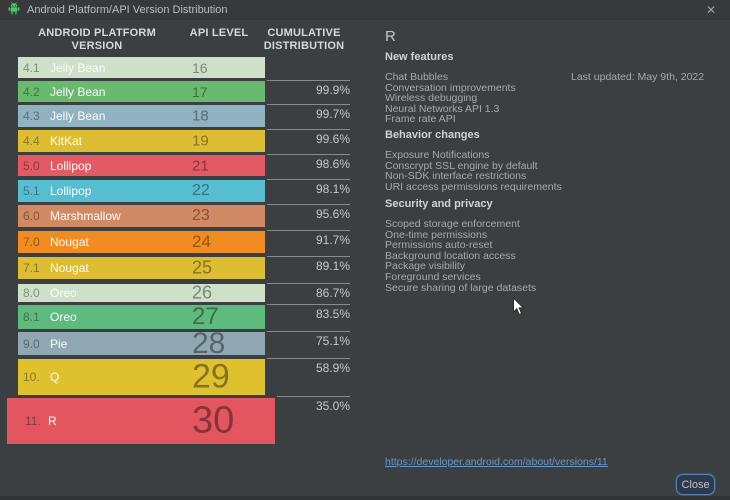 This screenshot has height=500, width=730. What do you see at coordinates (304, 39) in the screenshot?
I see `header-cumulative-distribution: CUMULATIVE DISTRIBUTION` at bounding box center [304, 39].